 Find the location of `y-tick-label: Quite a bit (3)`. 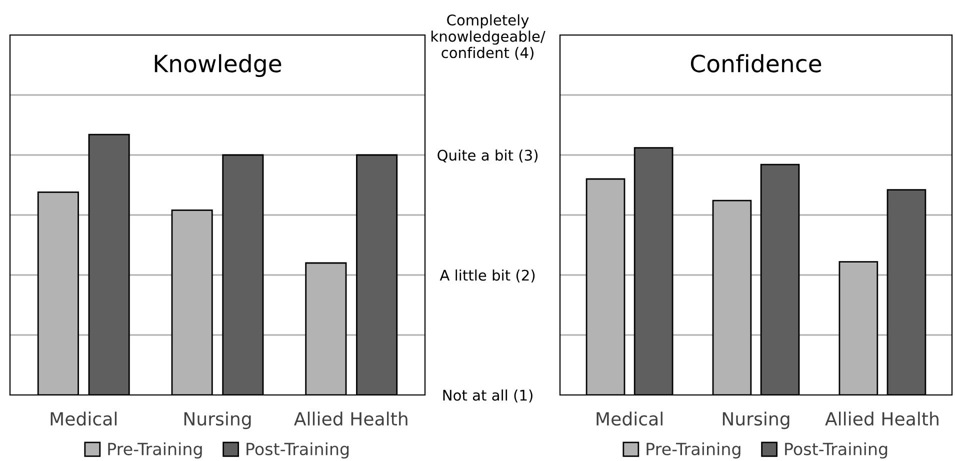

y-tick-label: Quite a bit (3) is located at coordinates (488, 155).